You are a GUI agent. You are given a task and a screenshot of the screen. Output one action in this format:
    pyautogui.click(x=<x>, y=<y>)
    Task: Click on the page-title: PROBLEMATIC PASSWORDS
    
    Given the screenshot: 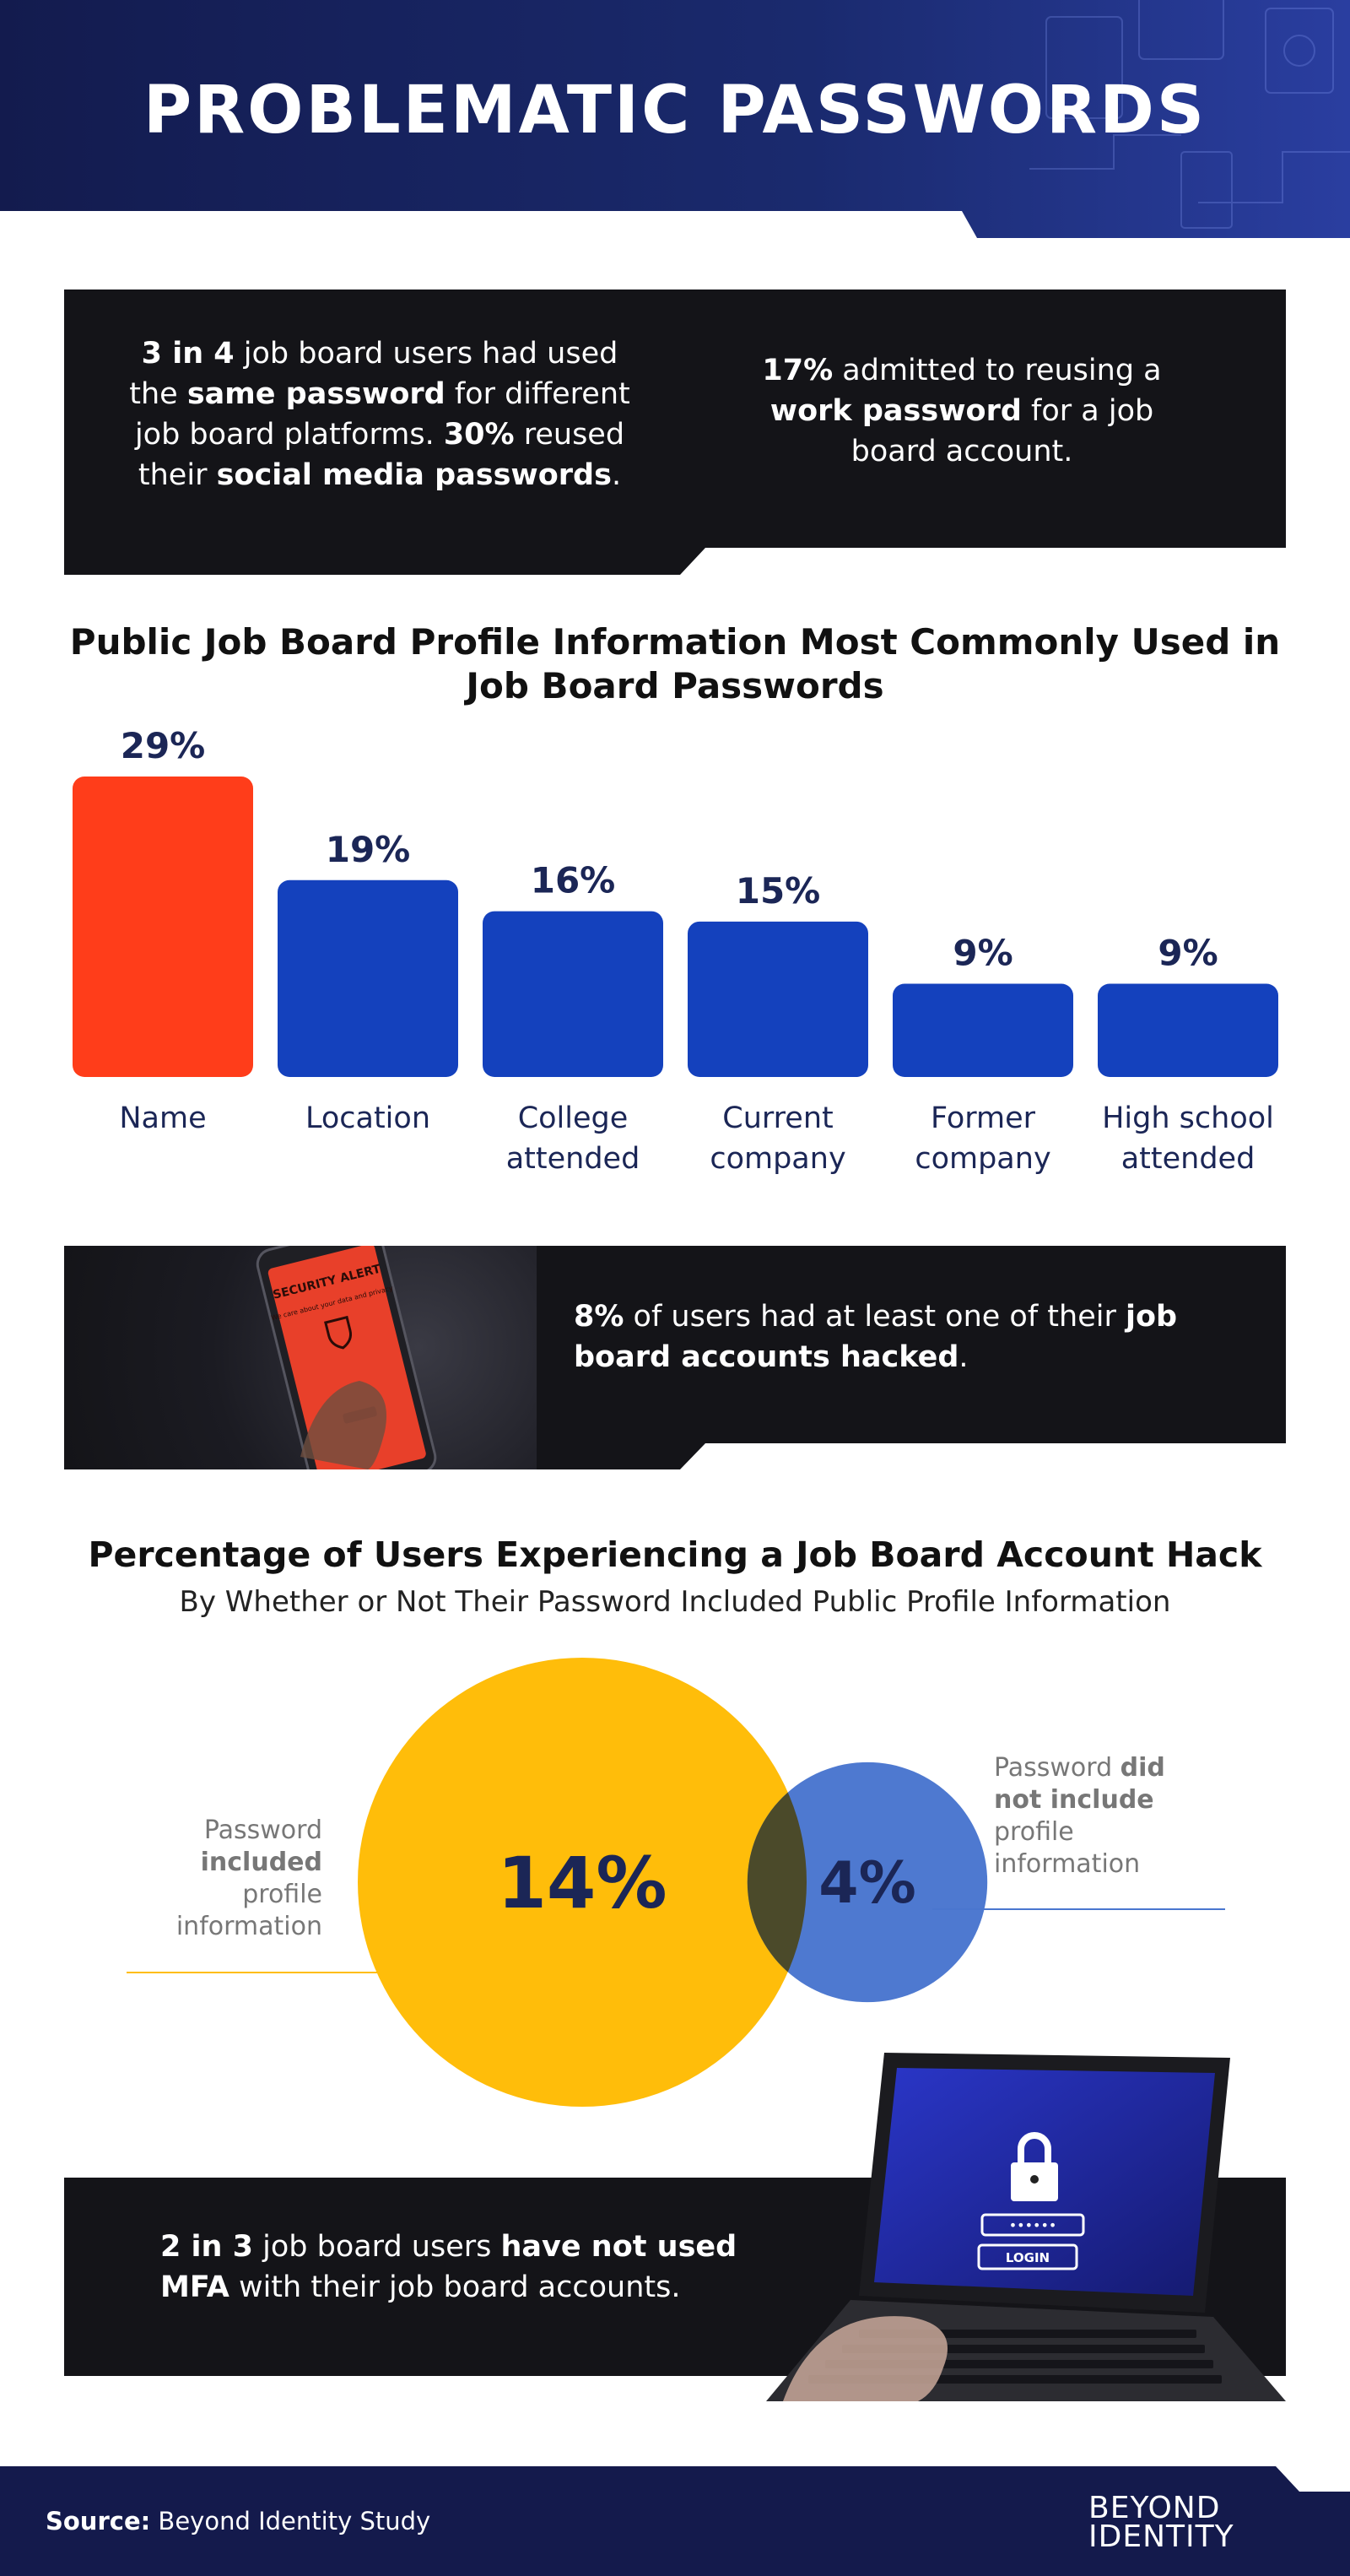 What is the action you would take?
    pyautogui.click(x=675, y=111)
    